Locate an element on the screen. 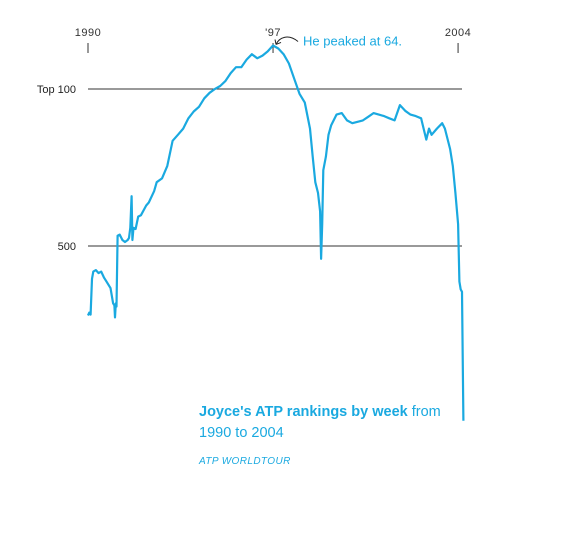  x-tick-label: 2004 is located at coordinates (458, 33).